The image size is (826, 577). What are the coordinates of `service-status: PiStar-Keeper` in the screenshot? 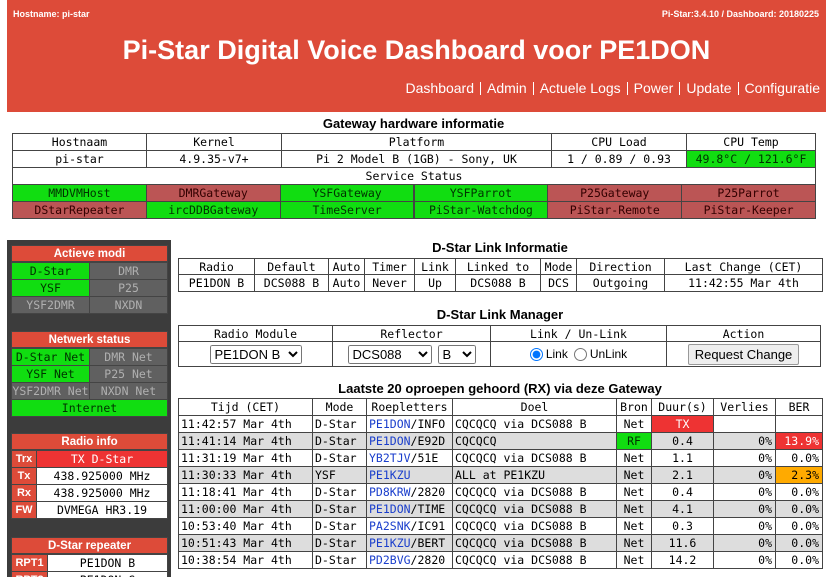 It's located at (748, 210).